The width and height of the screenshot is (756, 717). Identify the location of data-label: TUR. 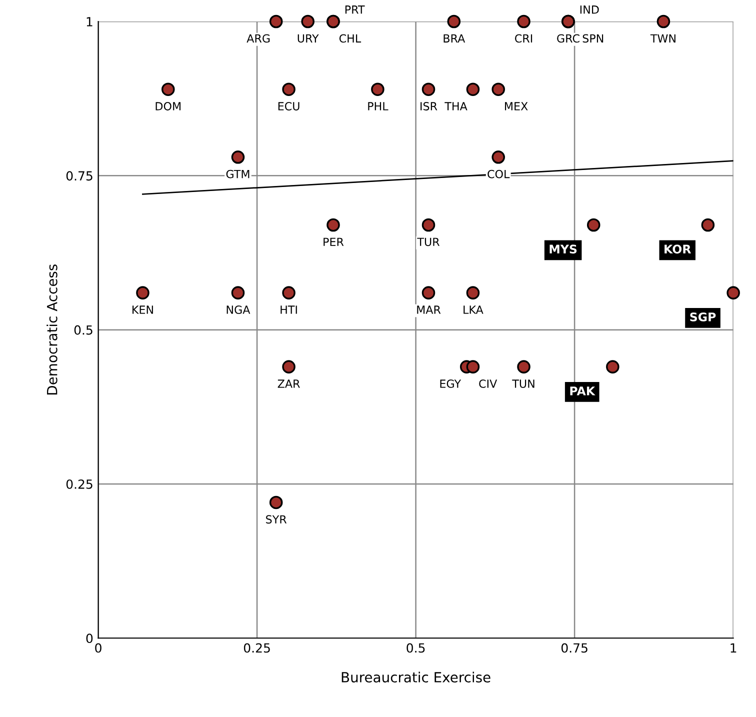
(428, 242).